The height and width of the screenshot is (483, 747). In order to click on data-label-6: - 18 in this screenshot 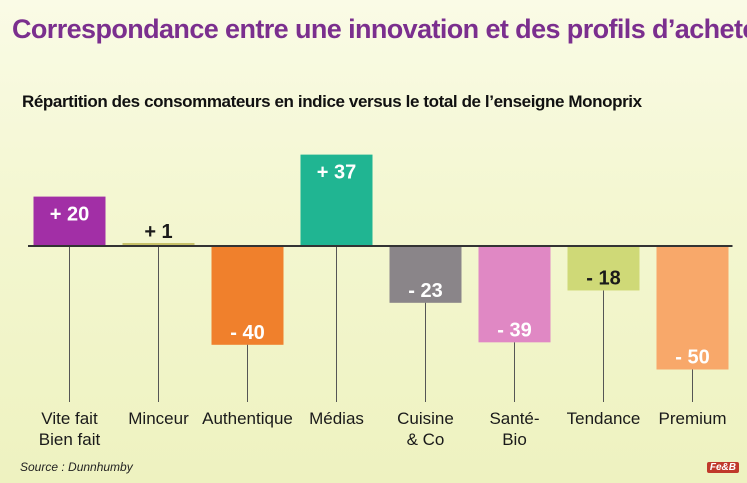, I will do `click(603, 278)`.